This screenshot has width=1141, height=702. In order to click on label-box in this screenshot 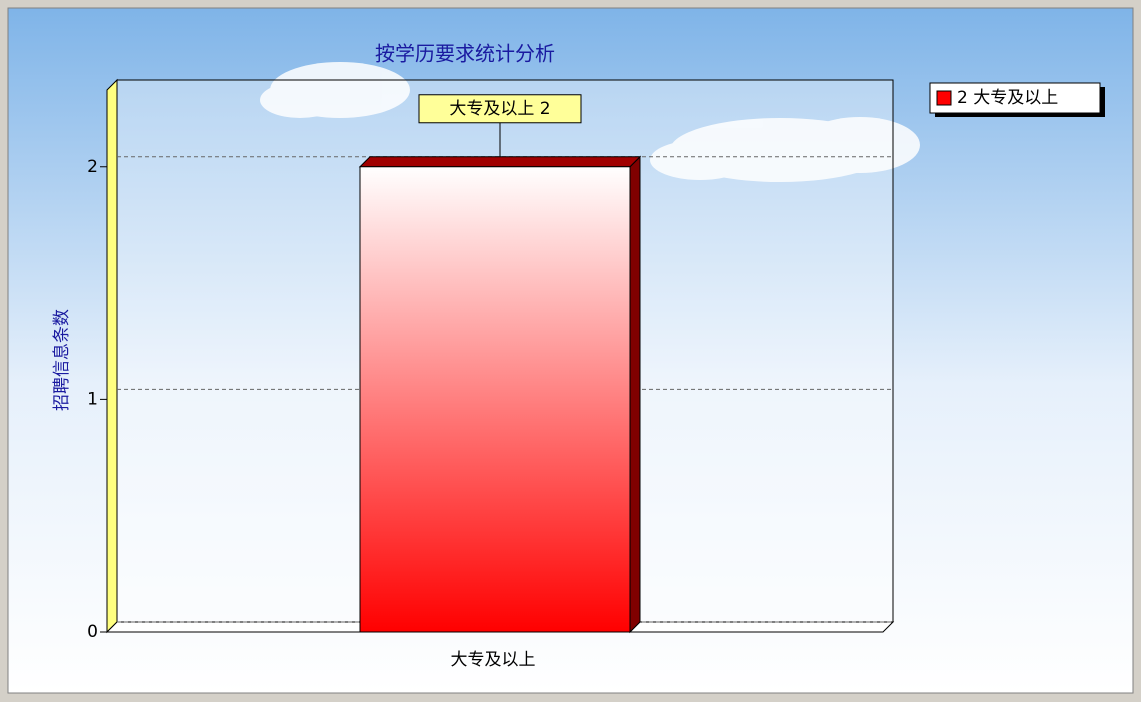, I will do `click(500, 109)`.